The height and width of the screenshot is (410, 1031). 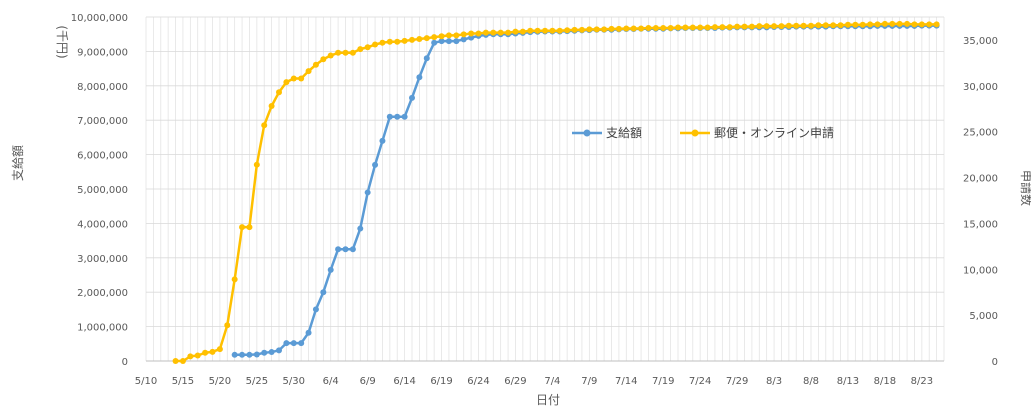 What do you see at coordinates (885, 381) in the screenshot?
I see `x-tick-label: 8/18` at bounding box center [885, 381].